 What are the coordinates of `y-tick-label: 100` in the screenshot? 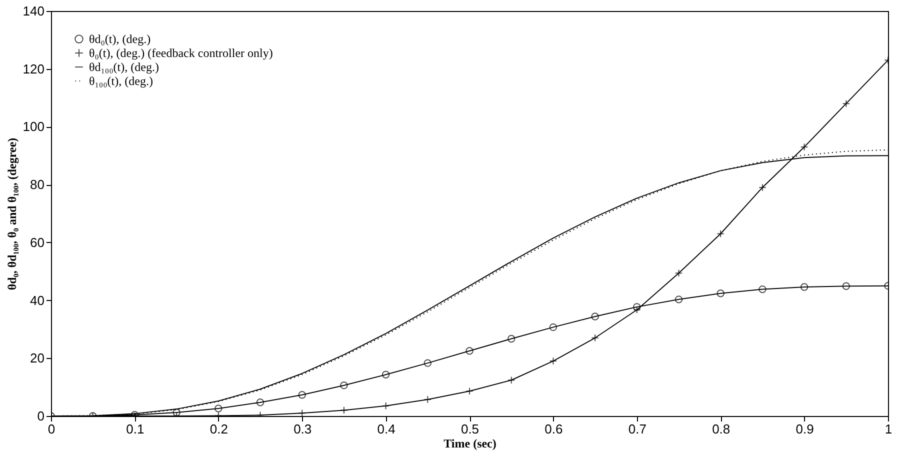 It's located at (33, 126).